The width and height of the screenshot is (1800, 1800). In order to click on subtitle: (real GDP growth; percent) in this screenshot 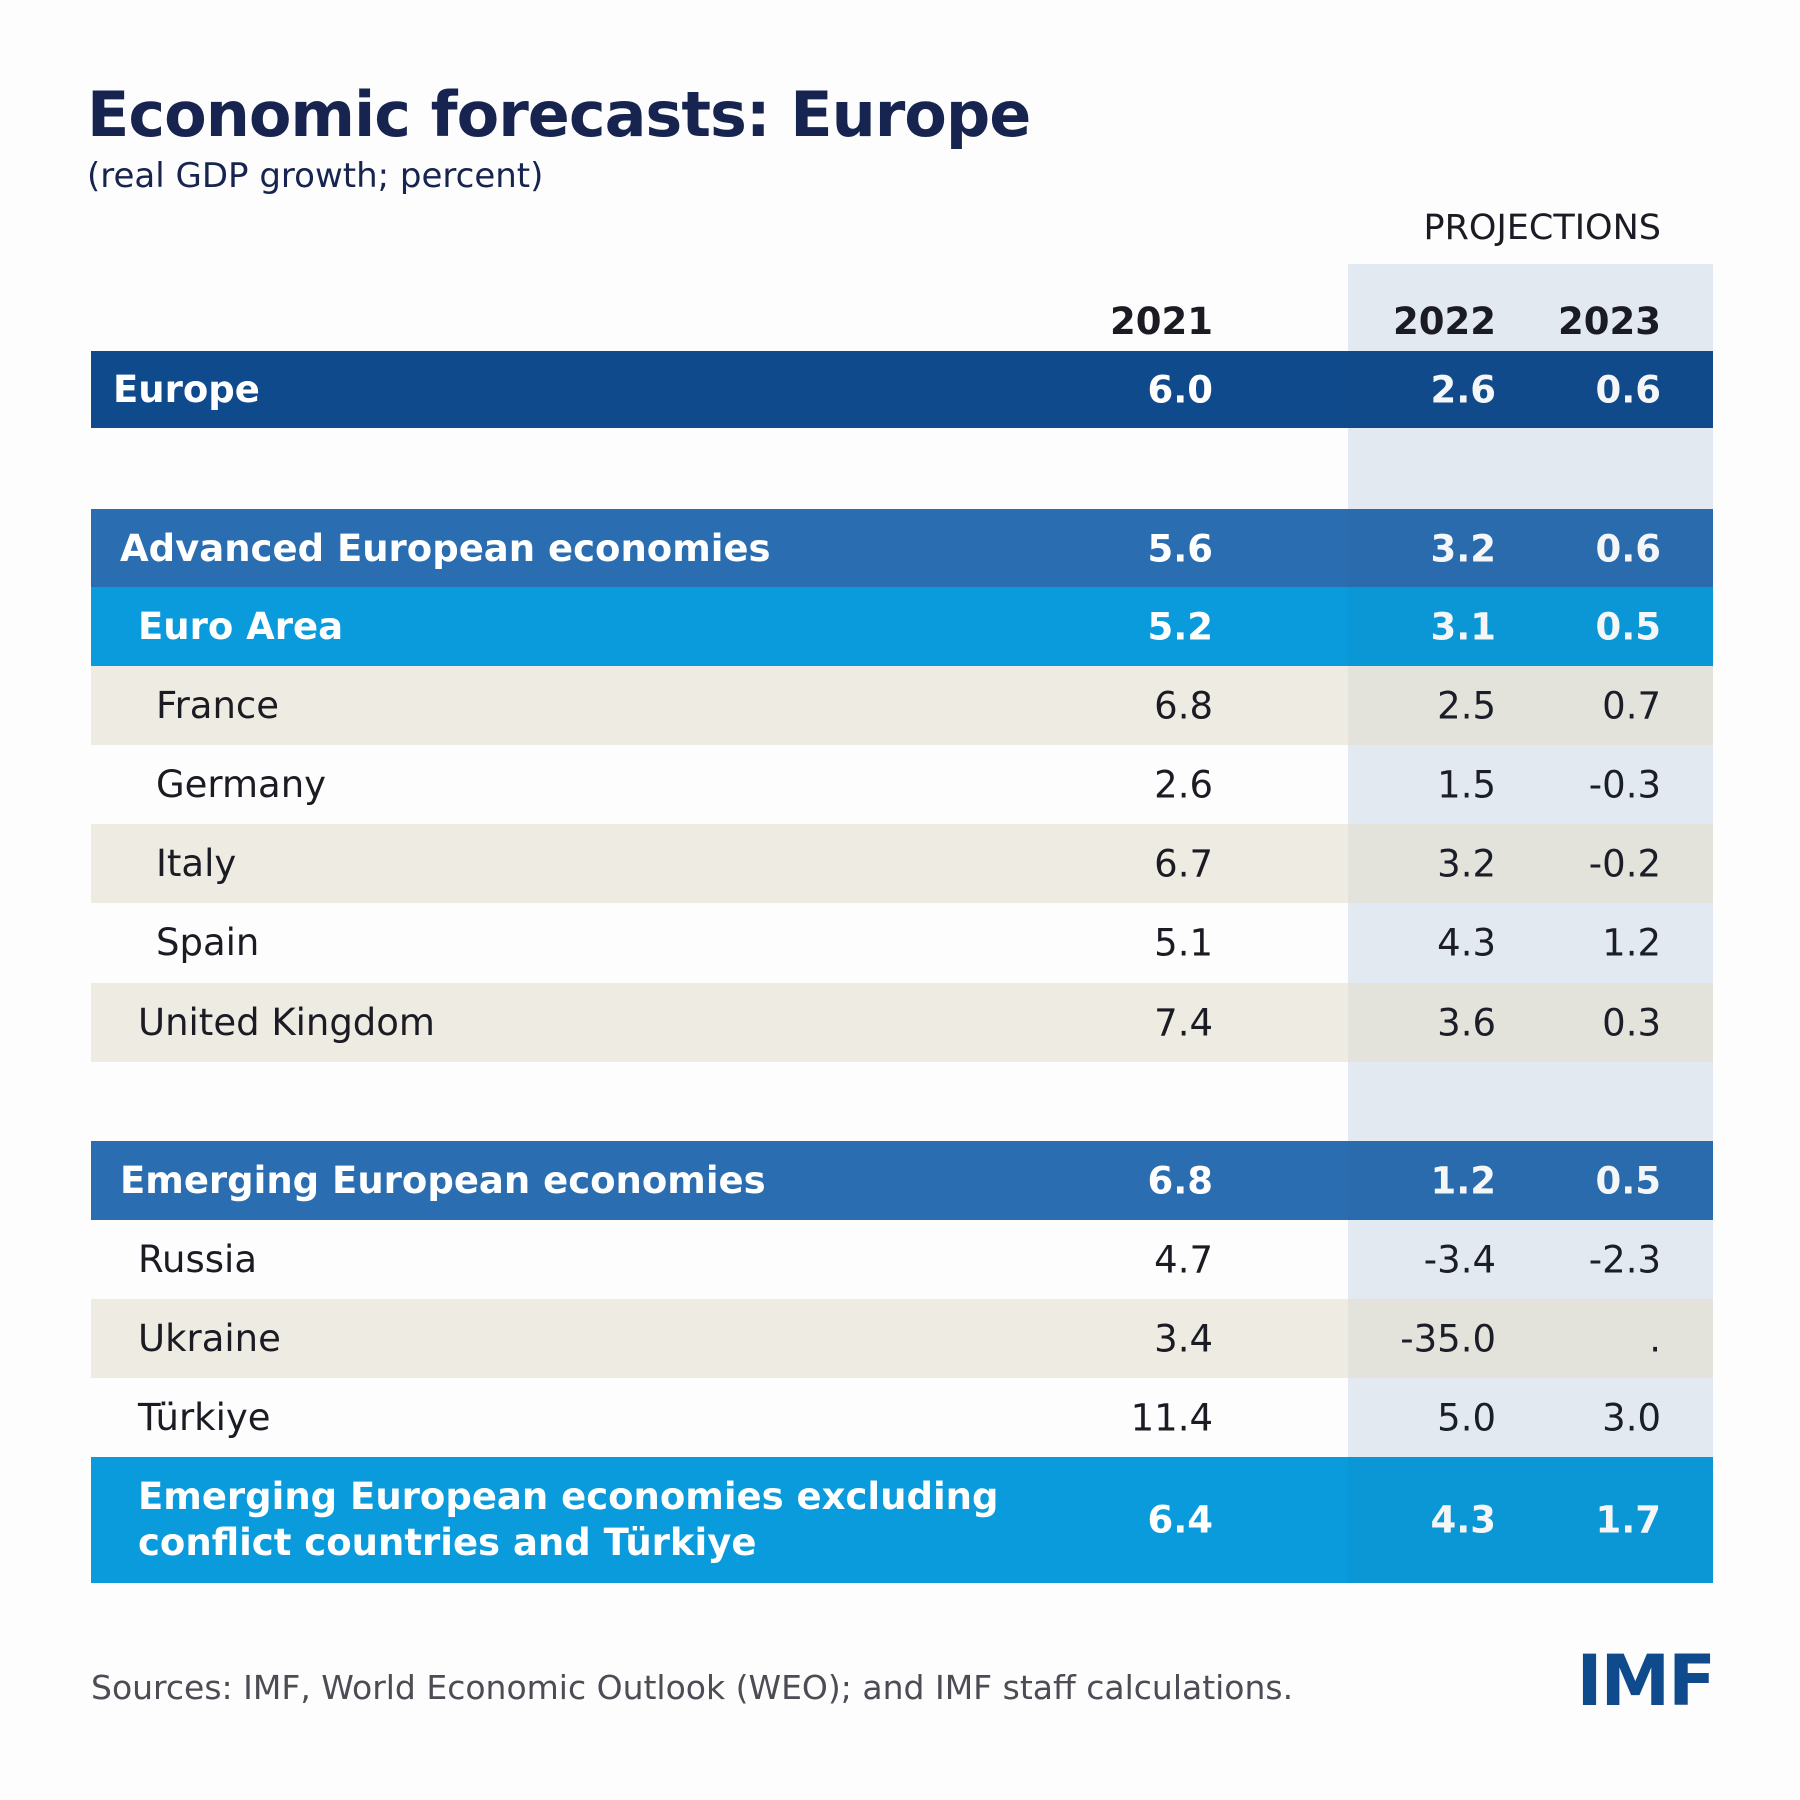, I will do `click(315, 176)`.